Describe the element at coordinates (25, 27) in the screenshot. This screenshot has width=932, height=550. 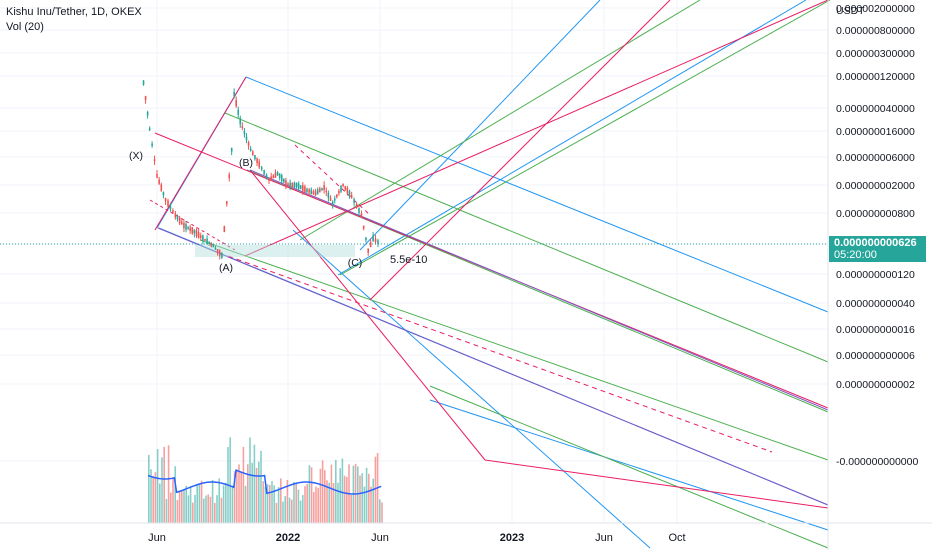
I see `volume-indicator-title: Vol (20)` at that location.